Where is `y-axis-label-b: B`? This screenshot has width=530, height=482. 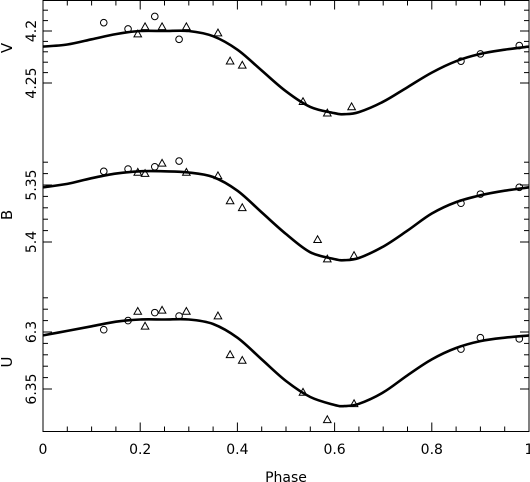 y-axis-label-b: B is located at coordinates (8, 215).